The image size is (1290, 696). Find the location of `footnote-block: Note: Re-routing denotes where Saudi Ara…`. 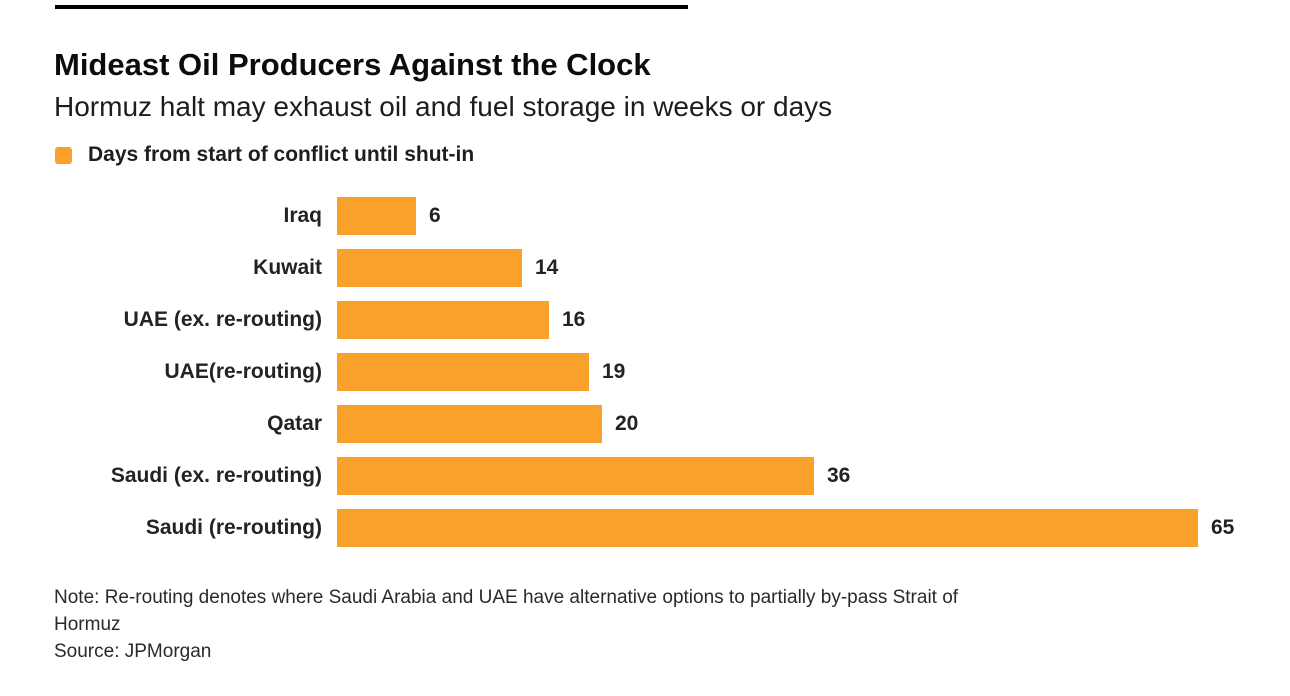

footnote-block: Note: Re-routing denotes where Saudi Ara… is located at coordinates (506, 624).